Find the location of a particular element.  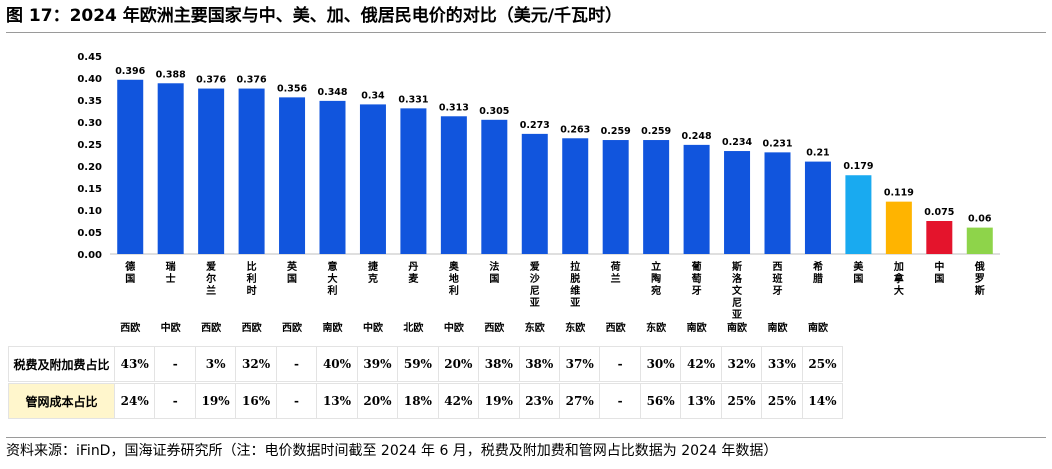

share-value: 13% is located at coordinates (701, 401).